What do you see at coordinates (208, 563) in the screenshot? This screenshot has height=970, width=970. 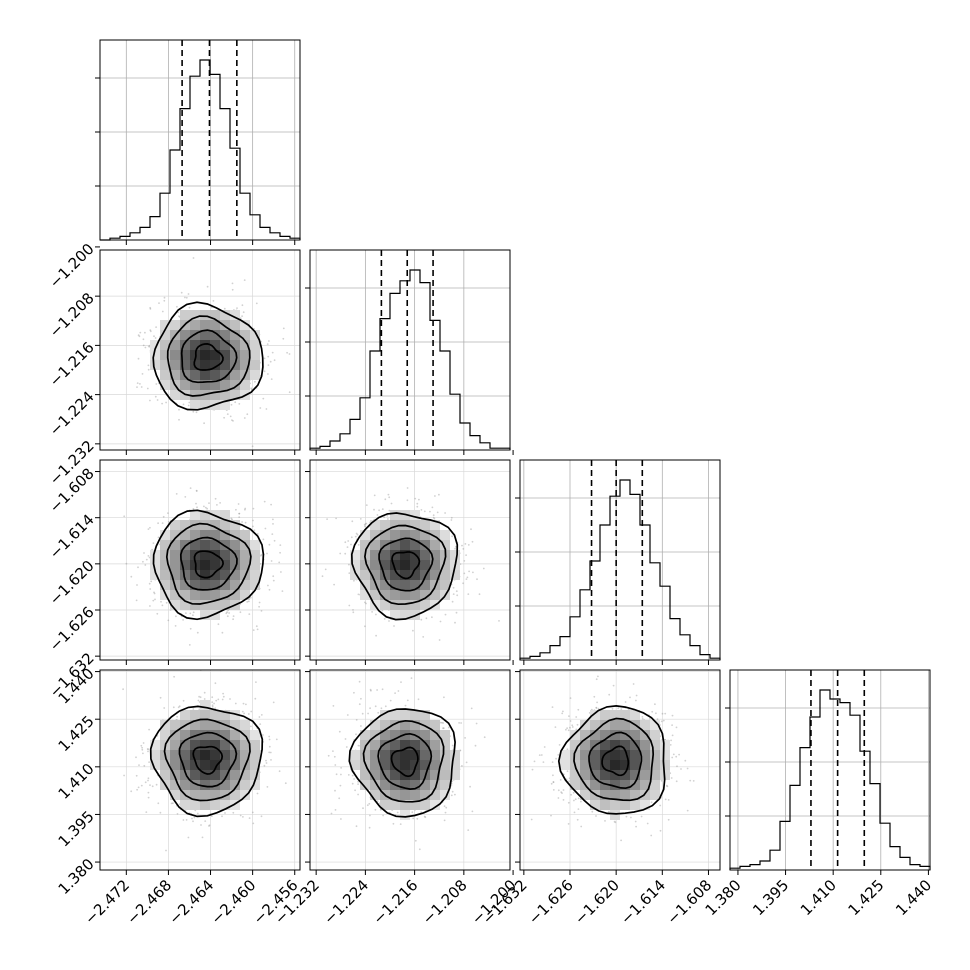 I see `contour-line` at bounding box center [208, 563].